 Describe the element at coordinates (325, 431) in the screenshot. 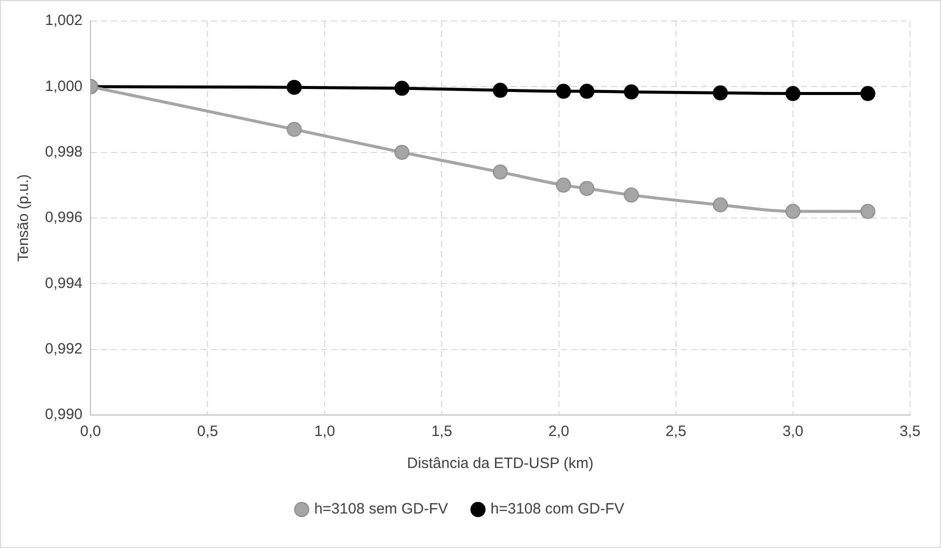

I see `x-tick-label: 1,0` at that location.